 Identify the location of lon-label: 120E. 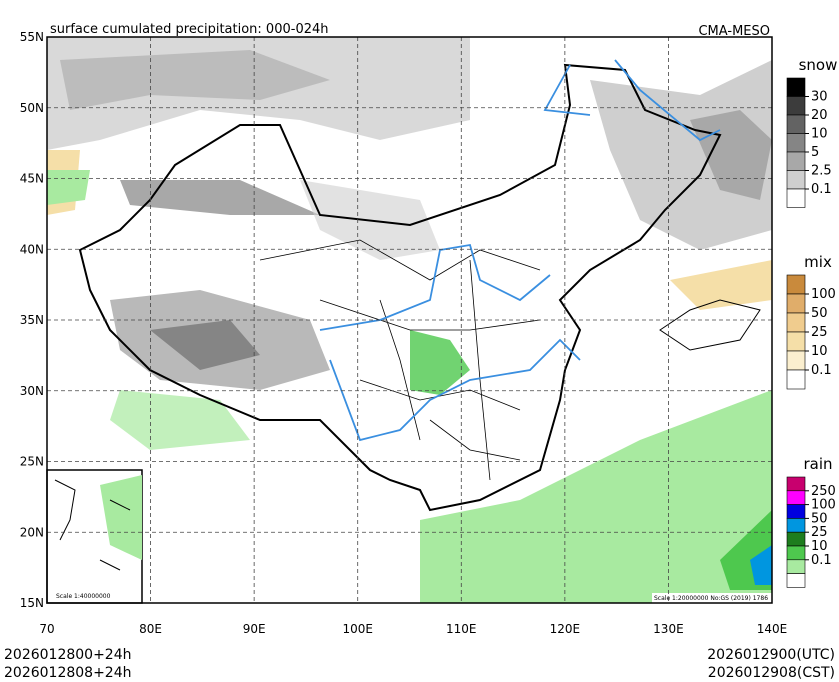
(565, 629).